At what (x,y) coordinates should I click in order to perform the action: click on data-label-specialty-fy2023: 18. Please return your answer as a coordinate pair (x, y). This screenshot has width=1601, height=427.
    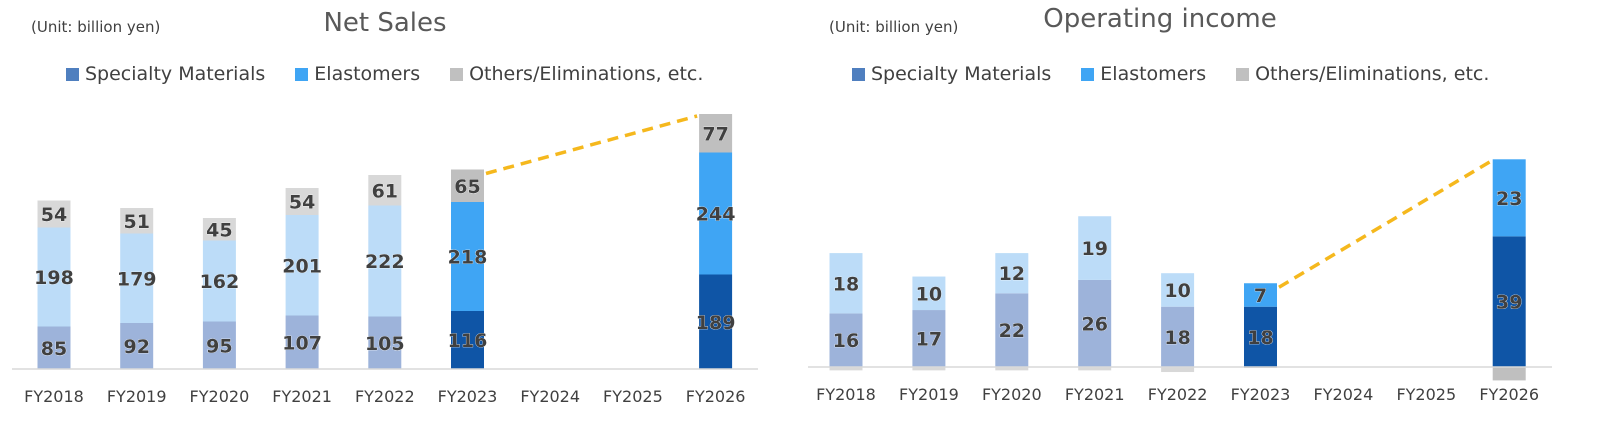
    Looking at the image, I should click on (1260, 338).